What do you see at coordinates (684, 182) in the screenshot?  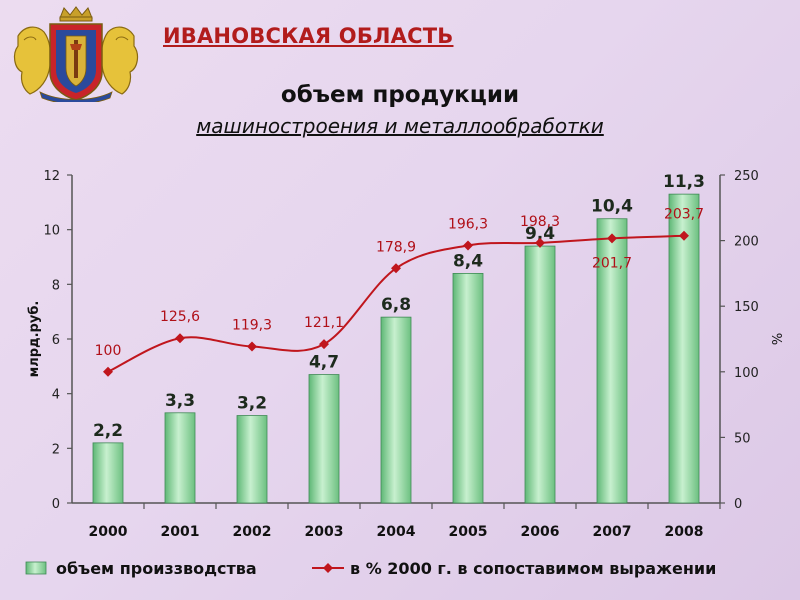 I see `bar-data-label: 11,3` at bounding box center [684, 182].